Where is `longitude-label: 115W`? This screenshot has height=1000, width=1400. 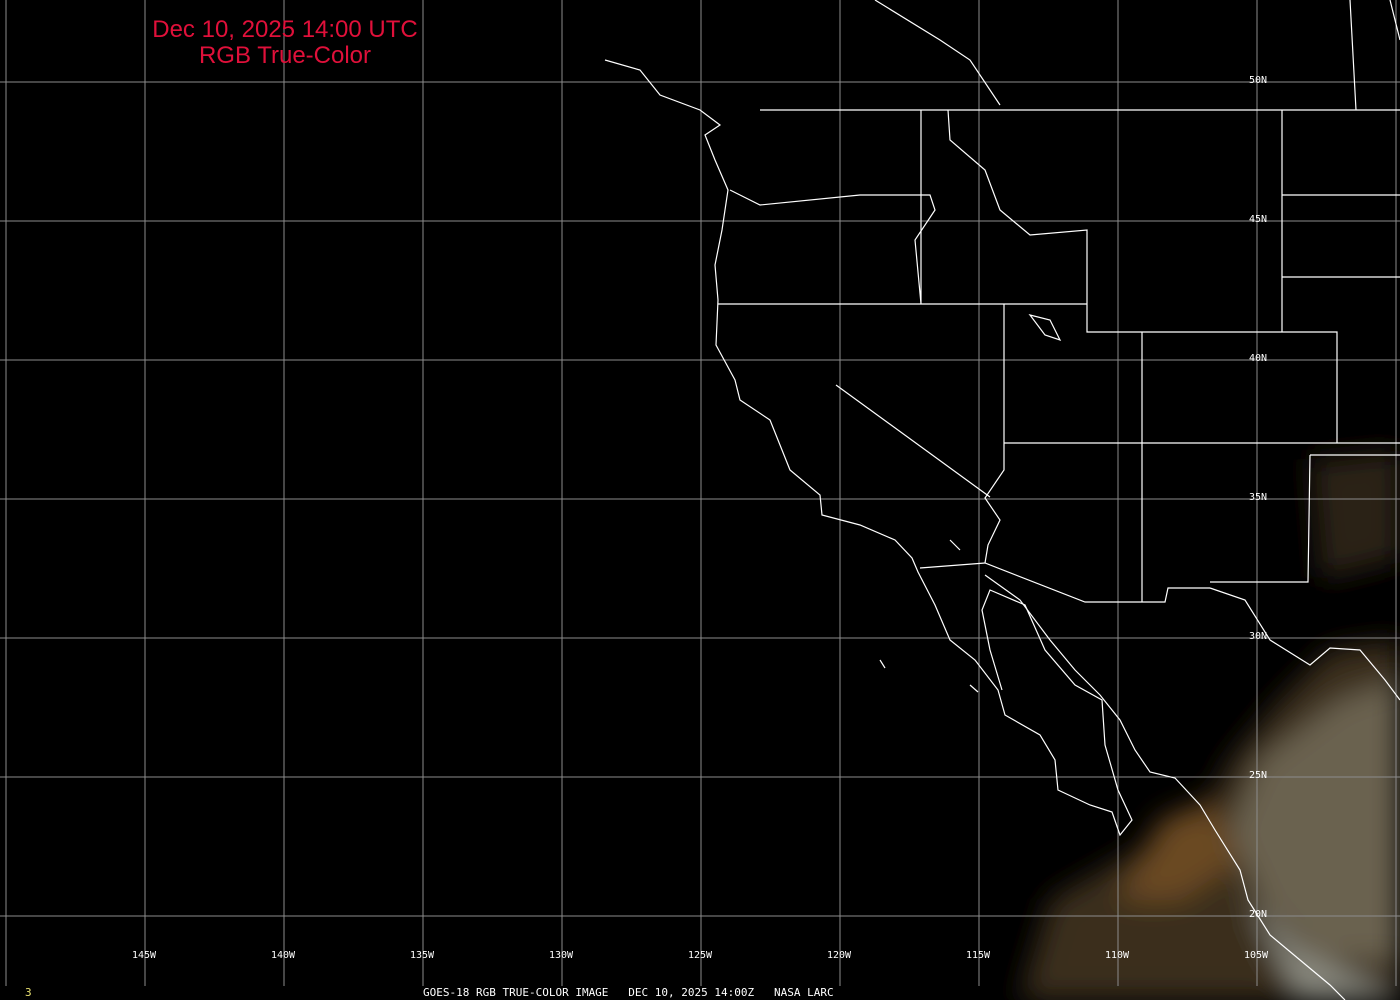 longitude-label: 115W is located at coordinates (978, 955).